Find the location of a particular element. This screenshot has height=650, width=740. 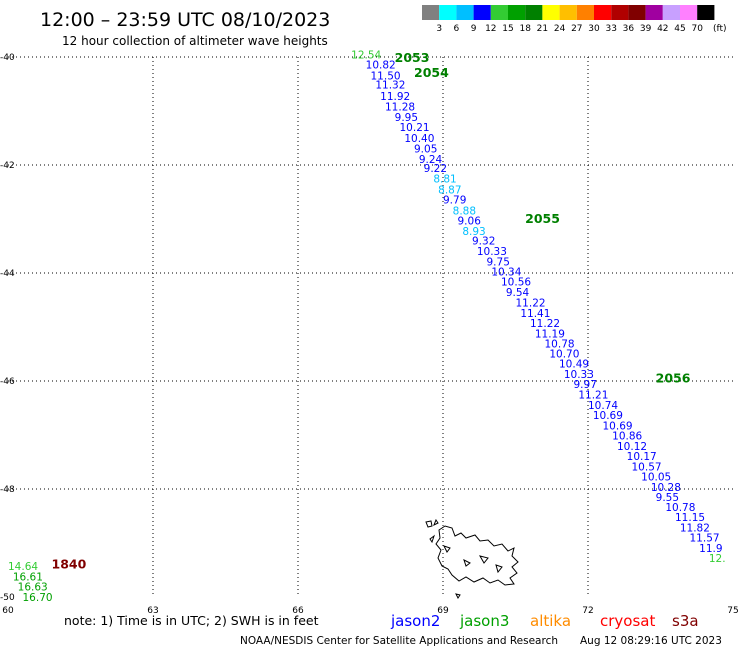

wave-height-point: 9.54 is located at coordinates (518, 293).